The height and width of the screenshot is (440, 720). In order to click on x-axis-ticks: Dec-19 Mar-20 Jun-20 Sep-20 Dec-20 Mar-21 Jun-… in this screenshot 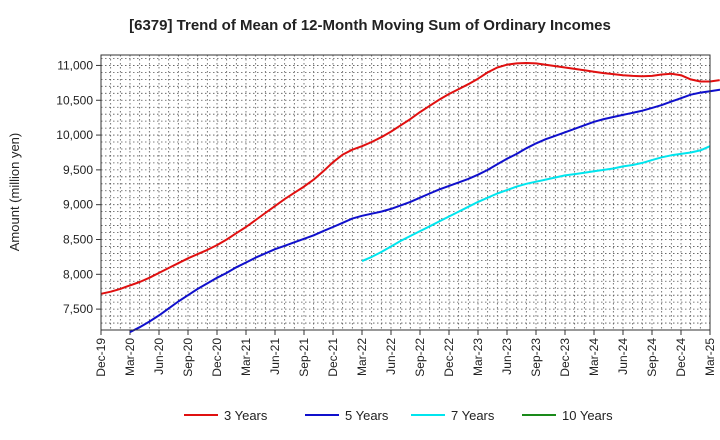, I will do `click(405, 353)`.